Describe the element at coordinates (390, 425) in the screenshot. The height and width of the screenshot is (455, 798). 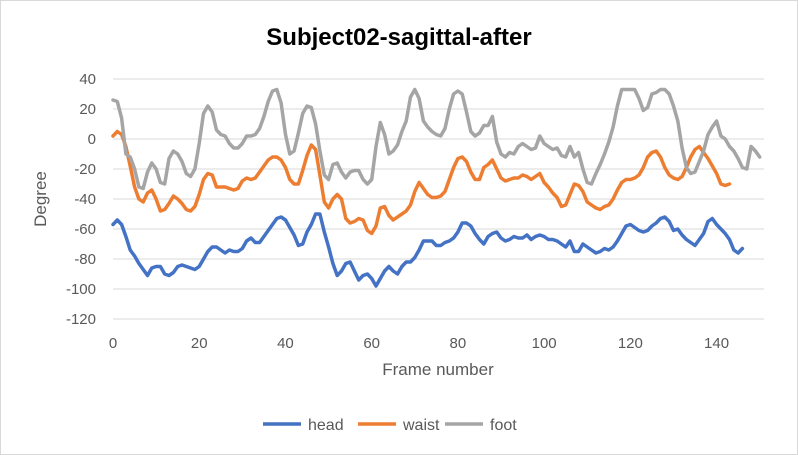
I see `legend: head waist foot` at that location.